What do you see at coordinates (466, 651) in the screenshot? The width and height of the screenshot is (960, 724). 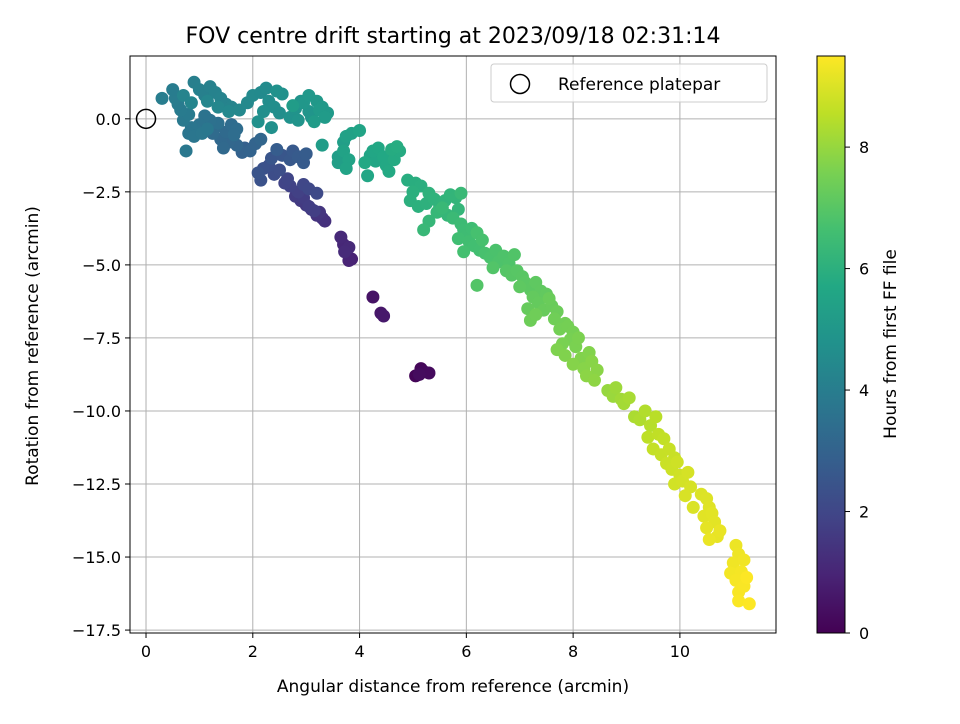 I see `x-tick-label: 6` at bounding box center [466, 651].